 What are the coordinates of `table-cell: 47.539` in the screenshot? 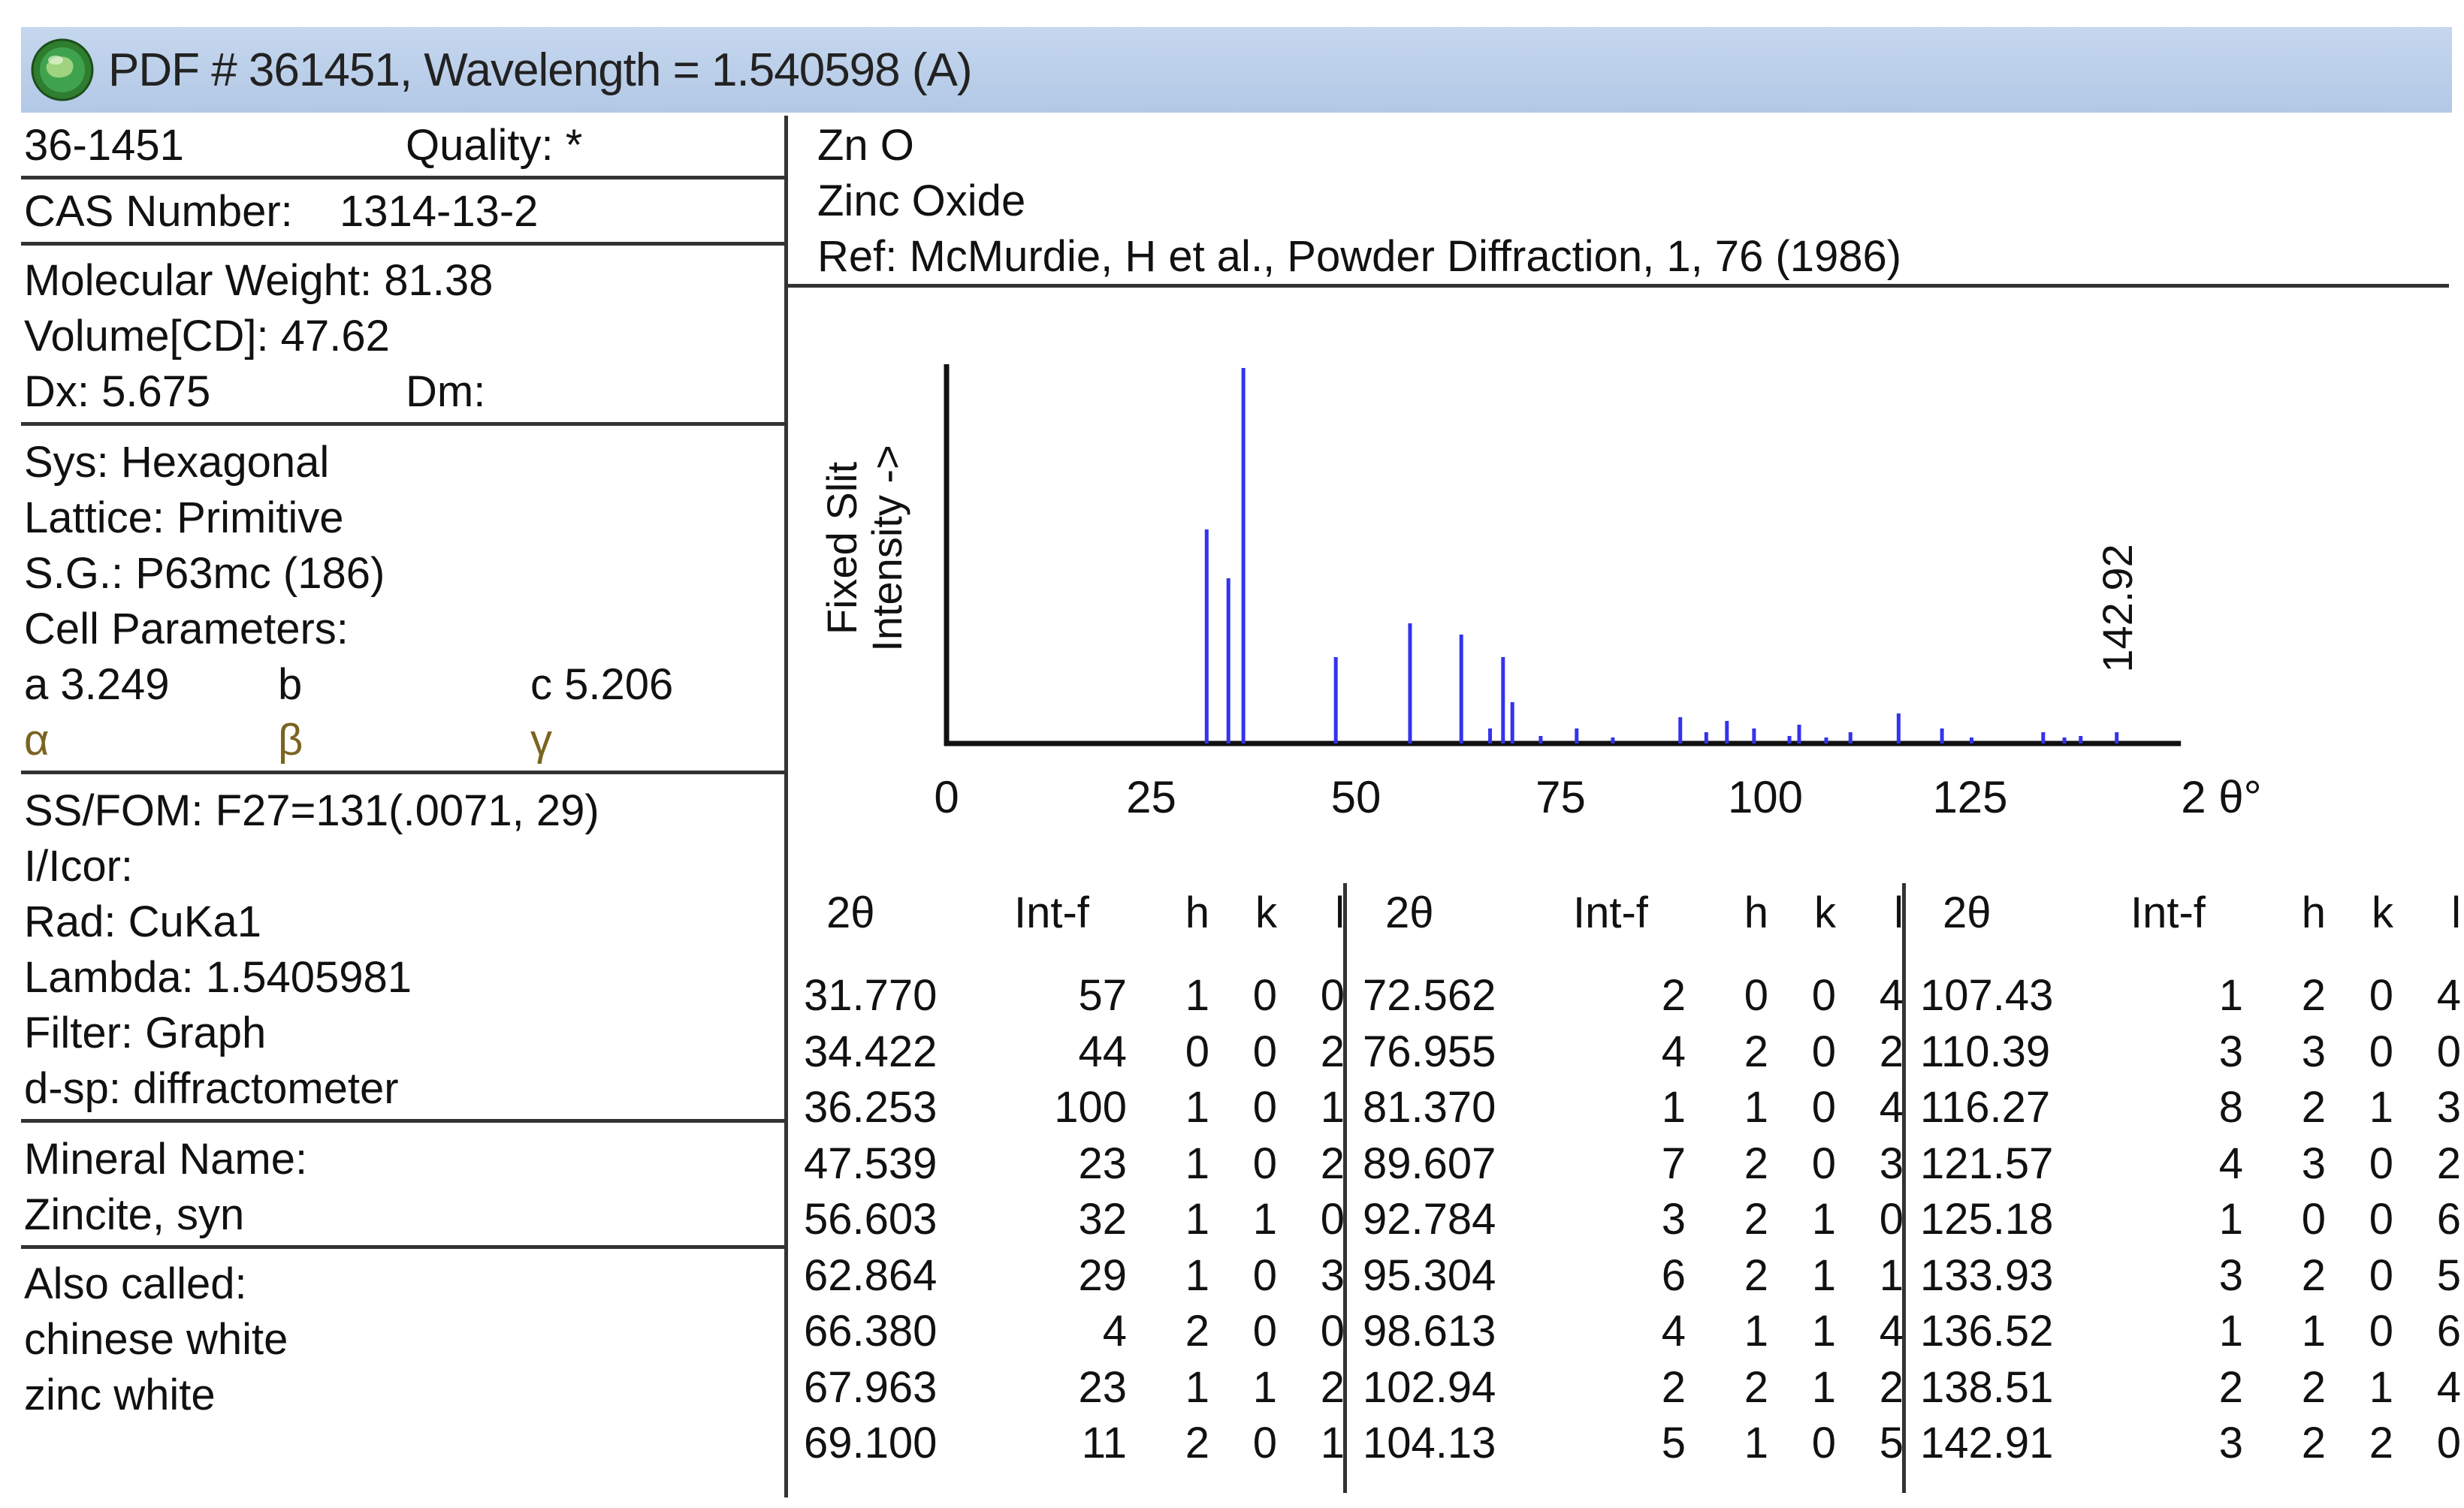 It's located at (871, 1163).